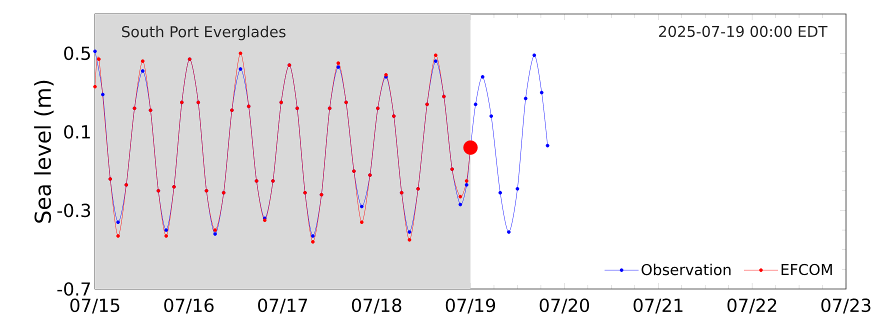  What do you see at coordinates (73, 211) in the screenshot?
I see `y-tick-label: -0.3` at bounding box center [73, 211].